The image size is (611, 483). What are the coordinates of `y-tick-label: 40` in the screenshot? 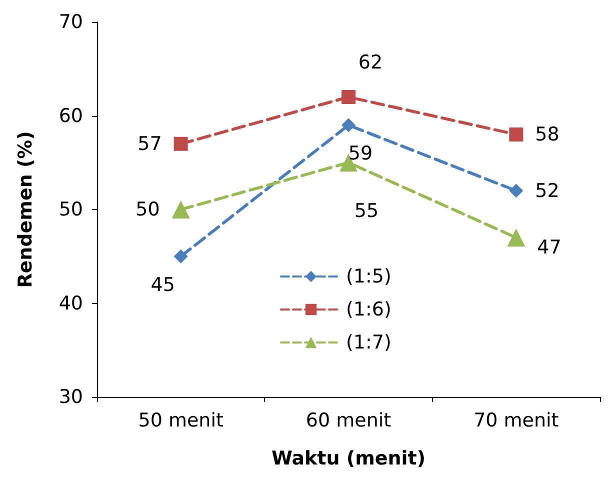 It's located at (70, 303).